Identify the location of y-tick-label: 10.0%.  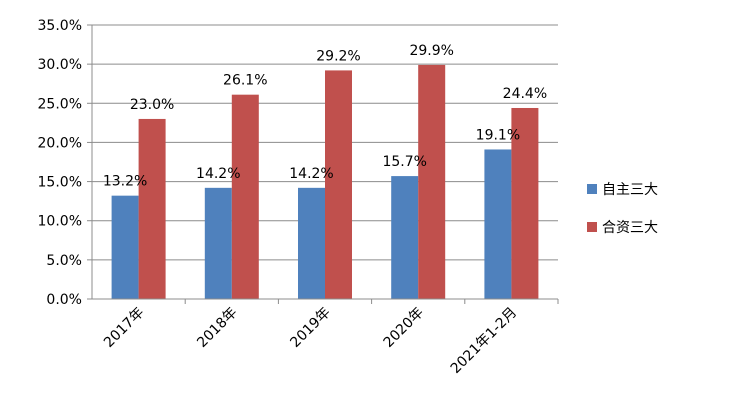
(60, 222).